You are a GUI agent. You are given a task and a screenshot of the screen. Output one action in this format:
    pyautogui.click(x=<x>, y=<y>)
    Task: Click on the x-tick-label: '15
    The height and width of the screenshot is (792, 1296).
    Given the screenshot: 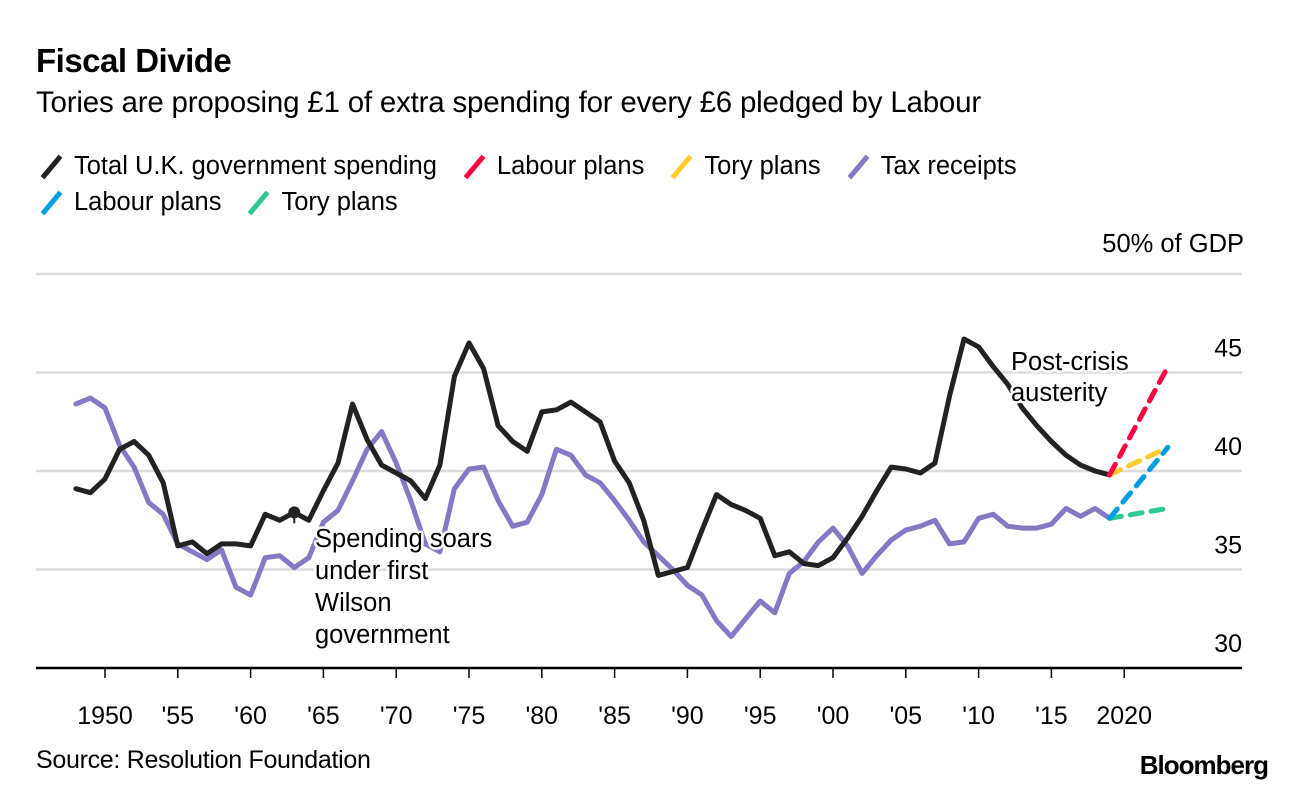 What is the action you would take?
    pyautogui.click(x=1051, y=716)
    